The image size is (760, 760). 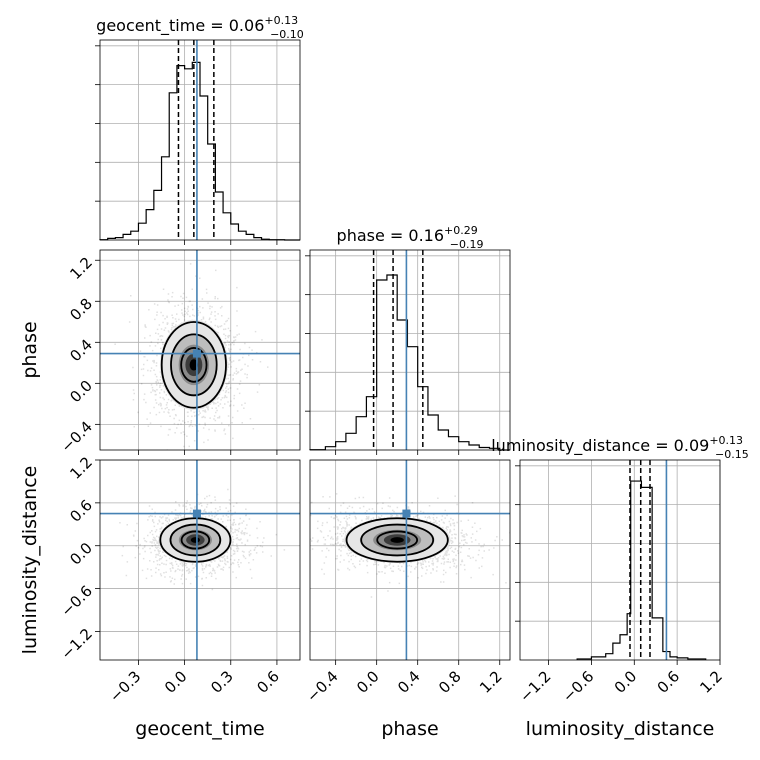 What do you see at coordinates (180, 26) in the screenshot?
I see `title-prefix: geocent_time = 0.06` at bounding box center [180, 26].